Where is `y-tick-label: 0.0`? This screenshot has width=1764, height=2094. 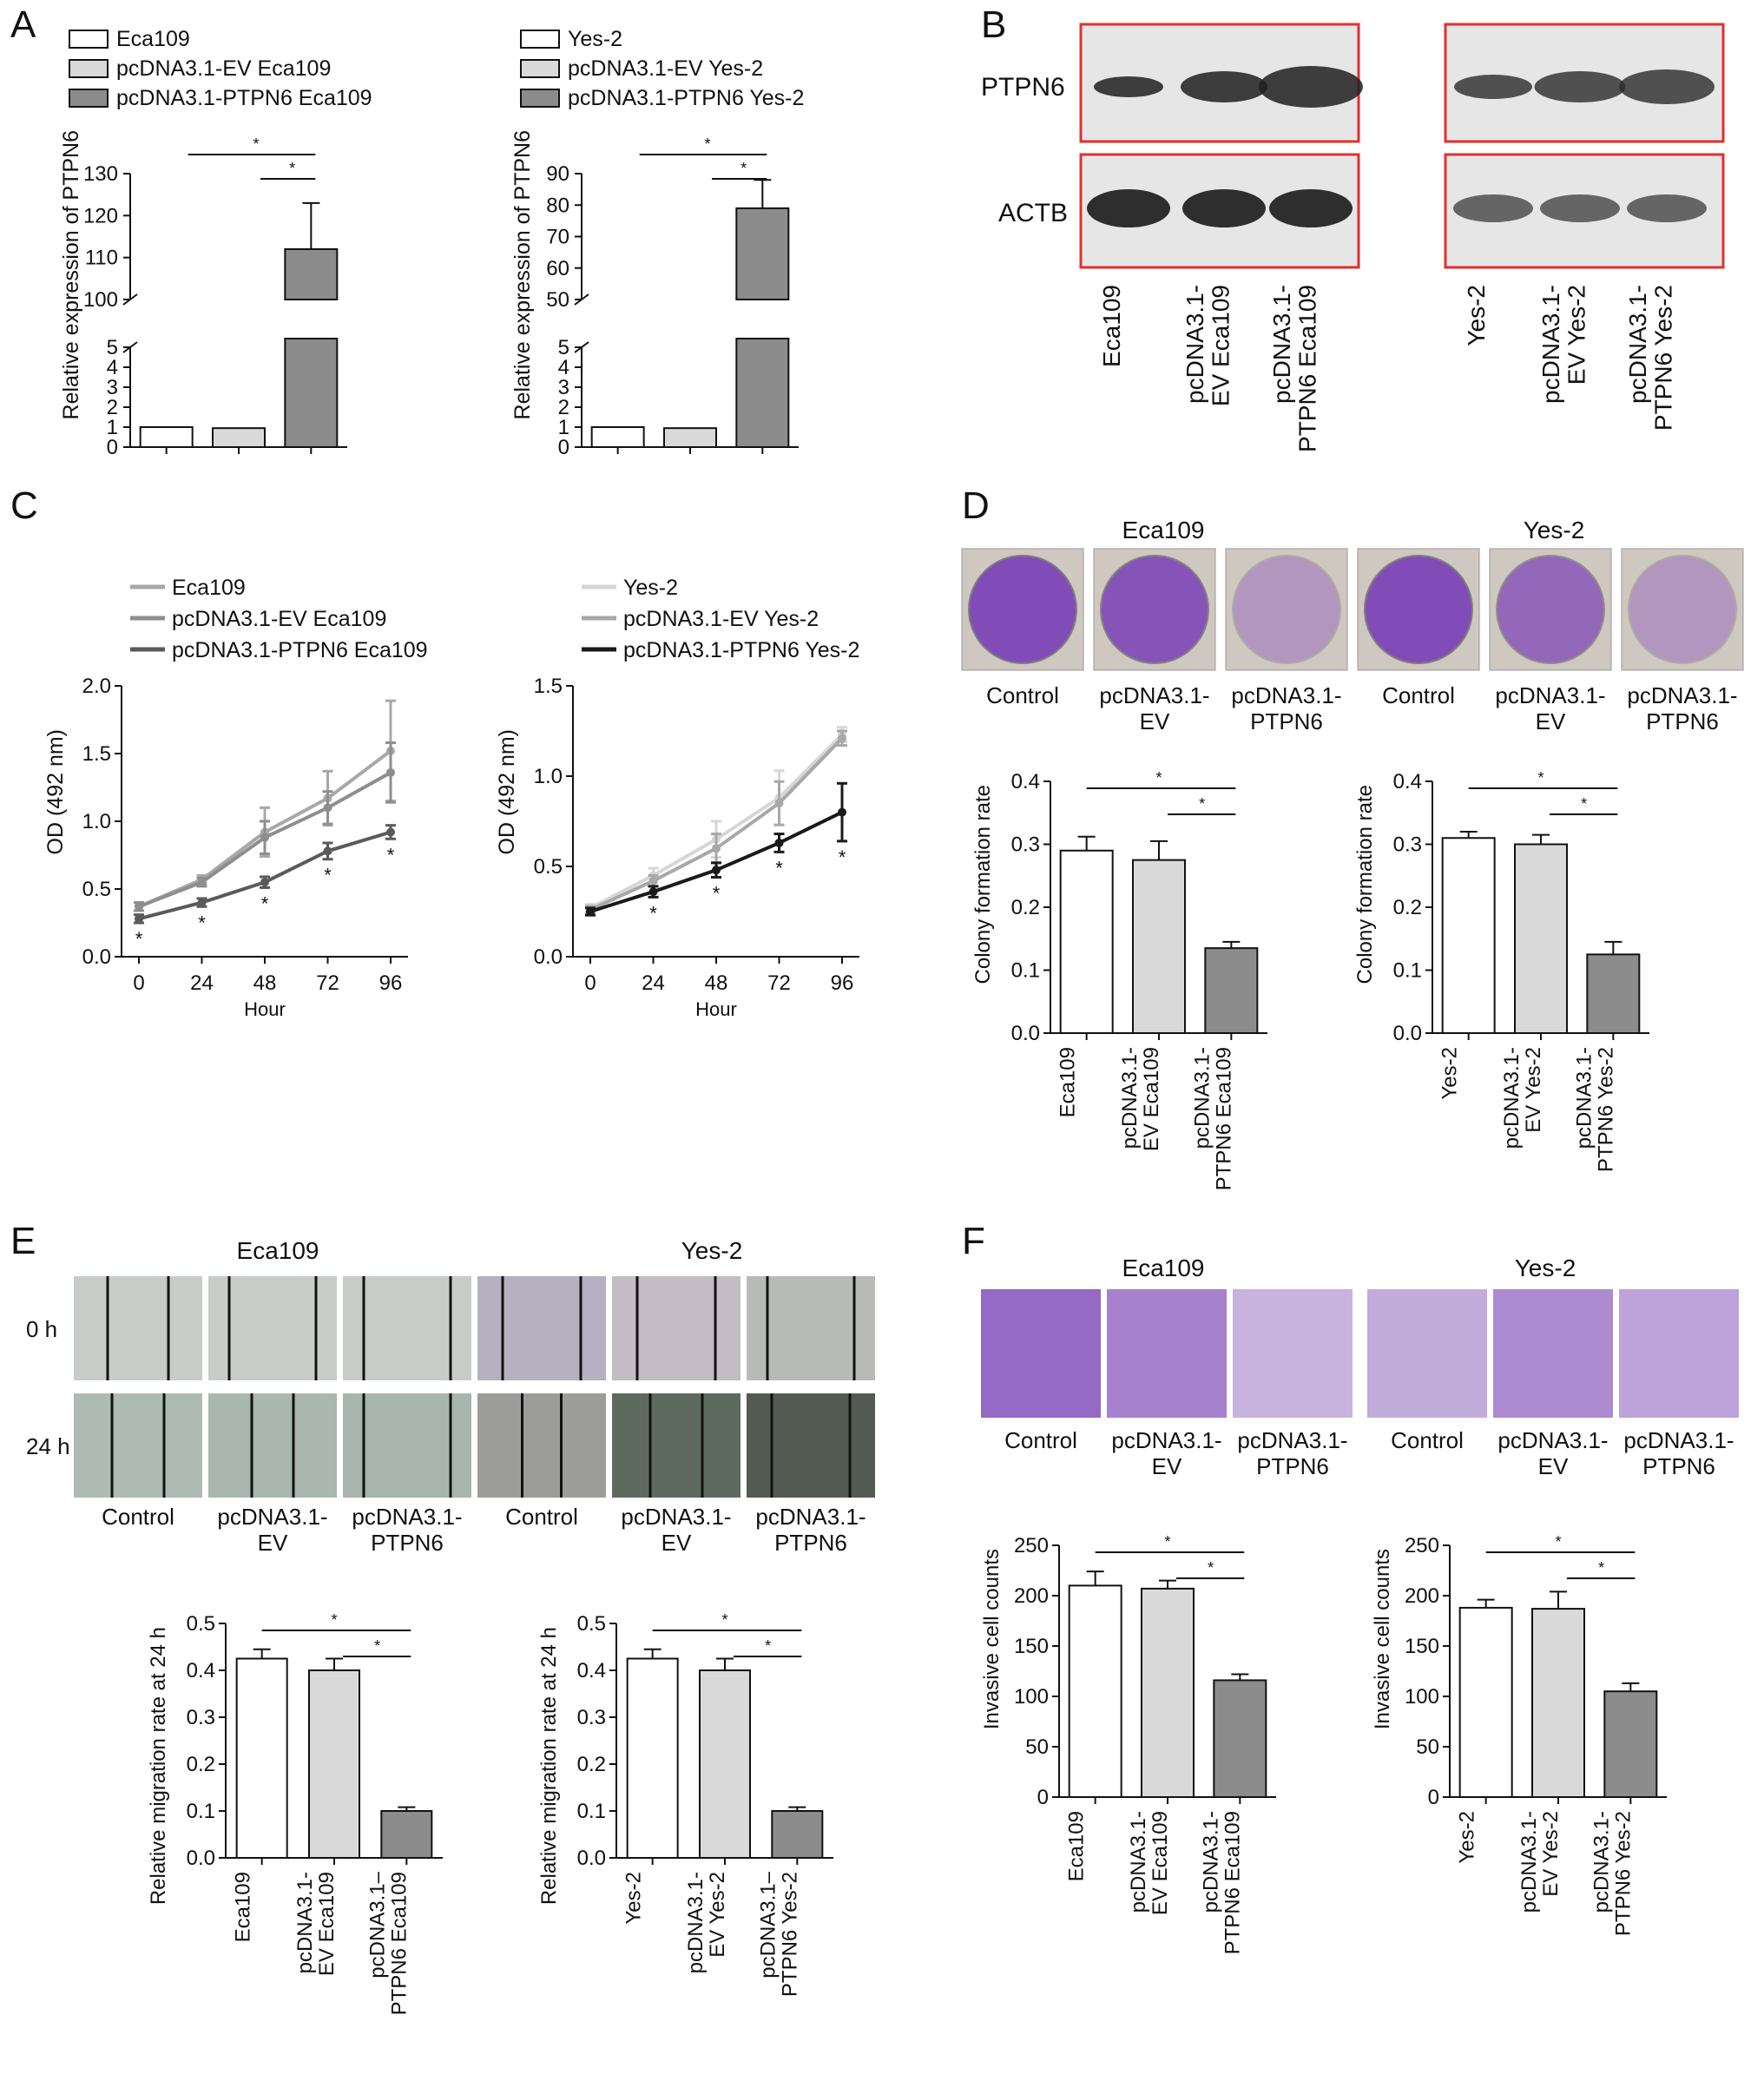
y-tick-label: 0.0 is located at coordinates (201, 1858).